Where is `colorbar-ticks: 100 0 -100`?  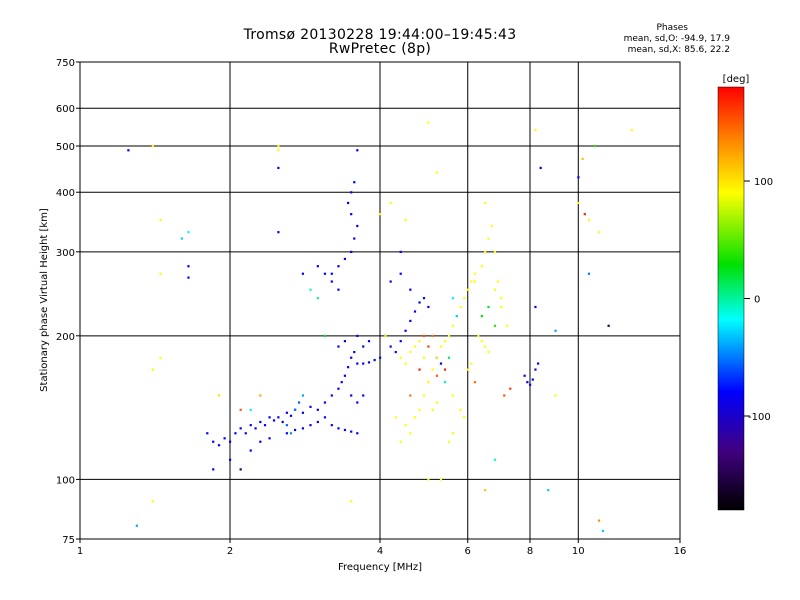 colorbar-ticks: 100 0 -100 is located at coordinates (758, 300).